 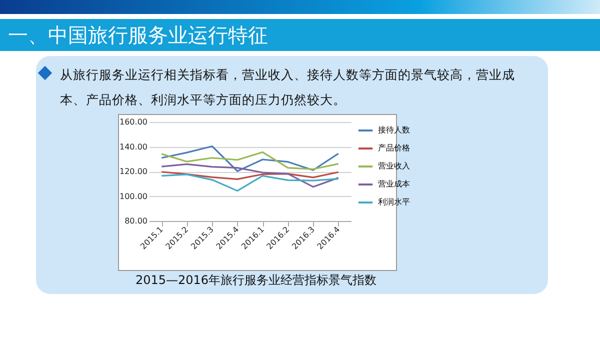 What do you see at coordinates (394, 202) in the screenshot?
I see `legend-label: 利润水平` at bounding box center [394, 202].